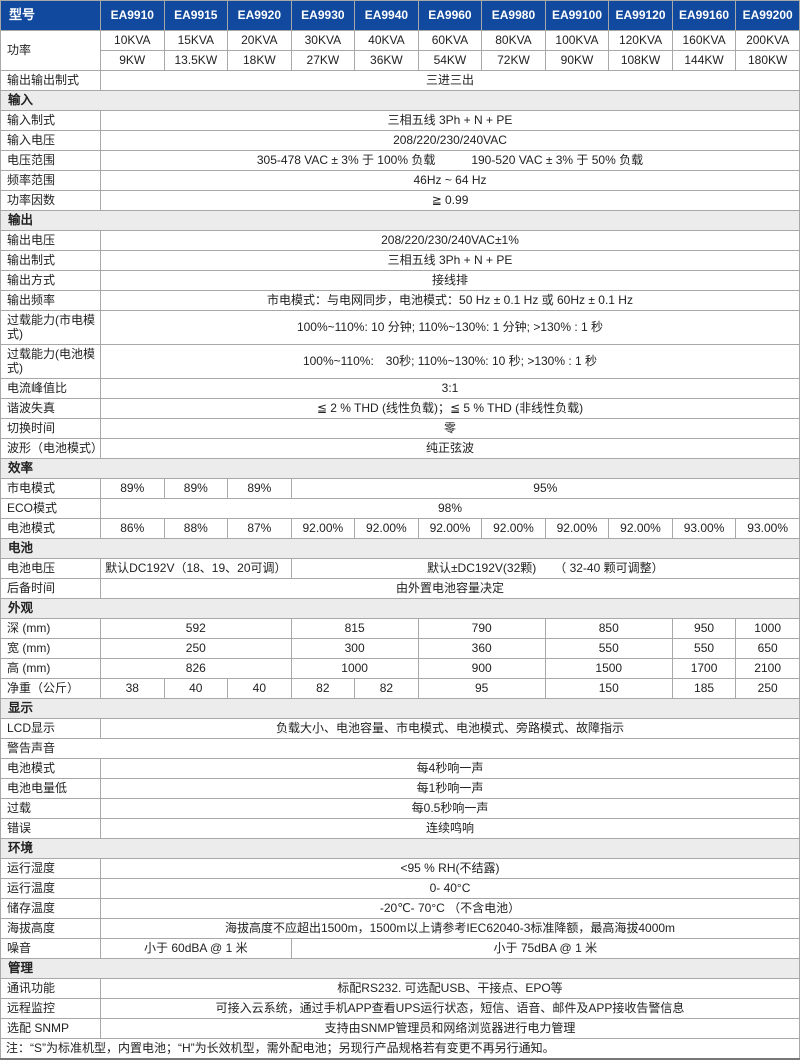  Describe the element at coordinates (400, 848) in the screenshot. I see `section-environment: 环境` at that location.